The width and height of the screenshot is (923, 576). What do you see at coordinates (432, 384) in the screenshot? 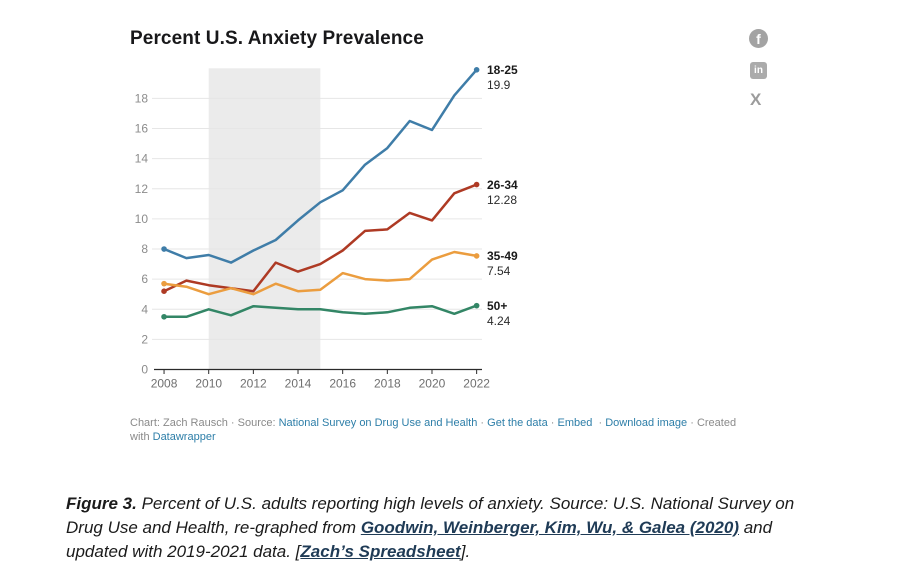
I see `x-axis-label: 2020` at bounding box center [432, 384].